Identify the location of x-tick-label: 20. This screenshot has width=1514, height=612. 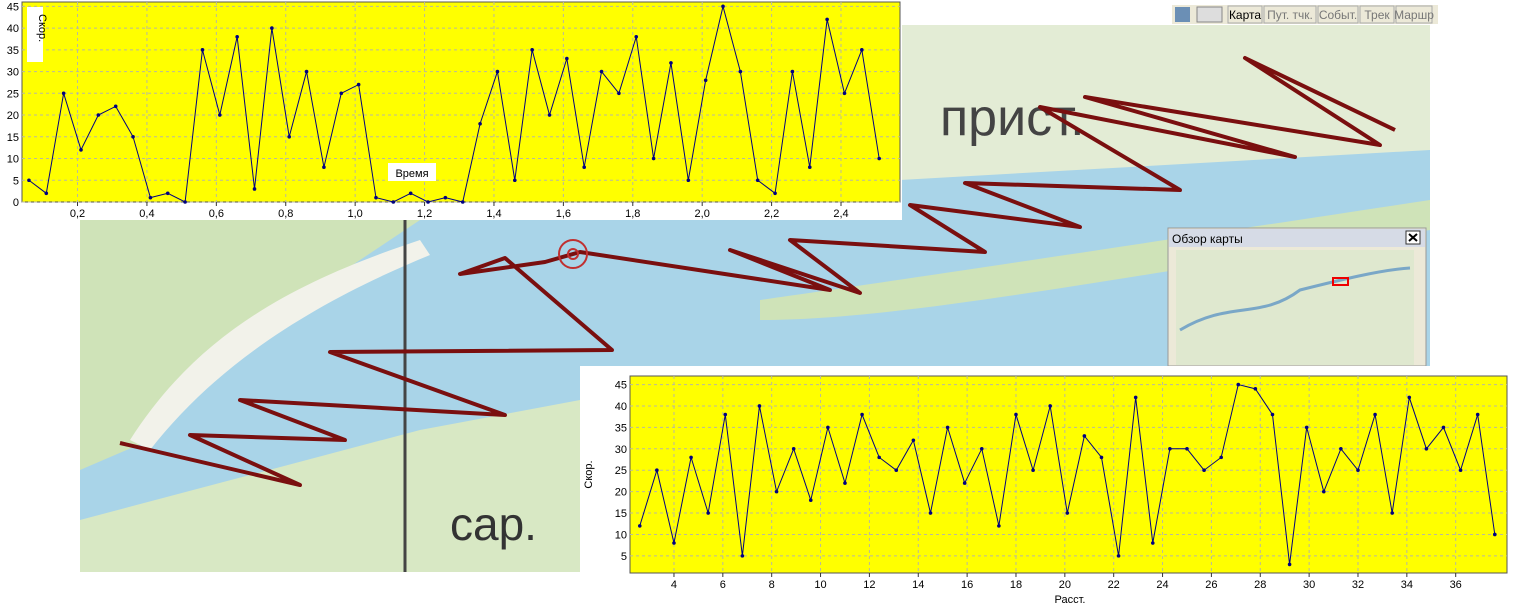
(1065, 585).